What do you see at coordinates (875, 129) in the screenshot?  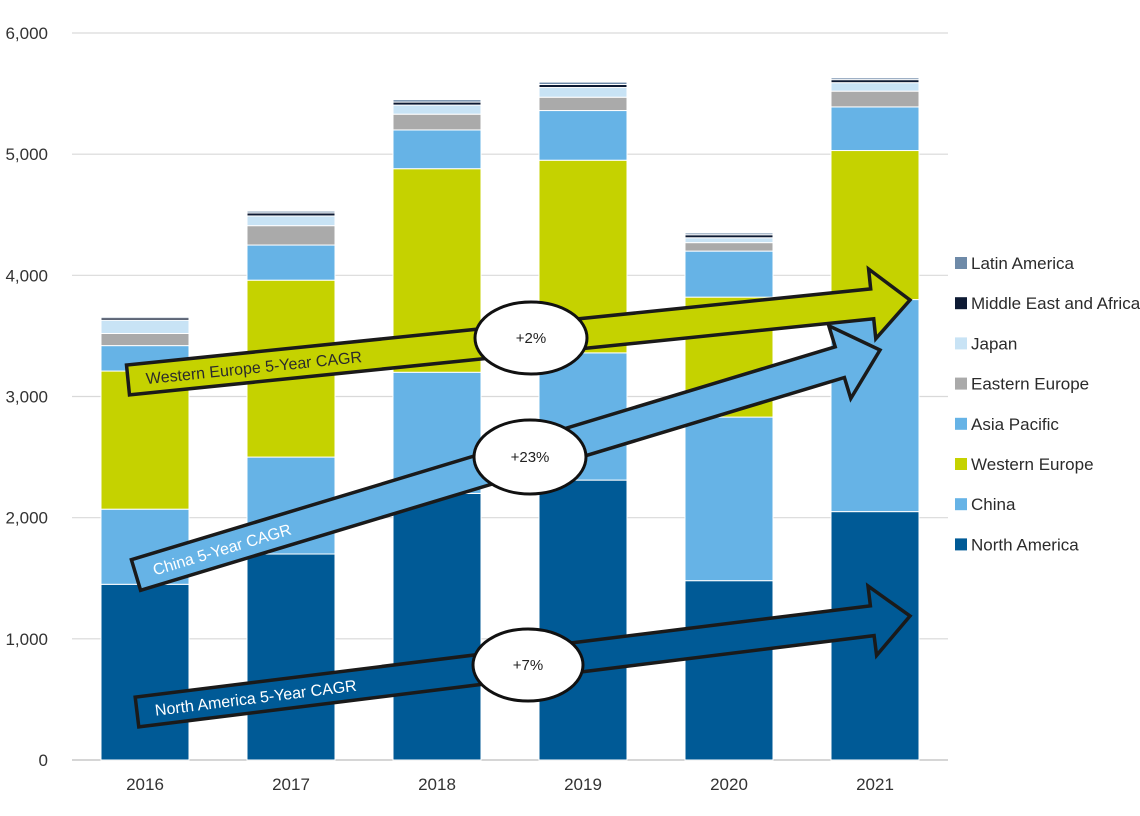 I see `bar-segment-asia-pacific-2021` at bounding box center [875, 129].